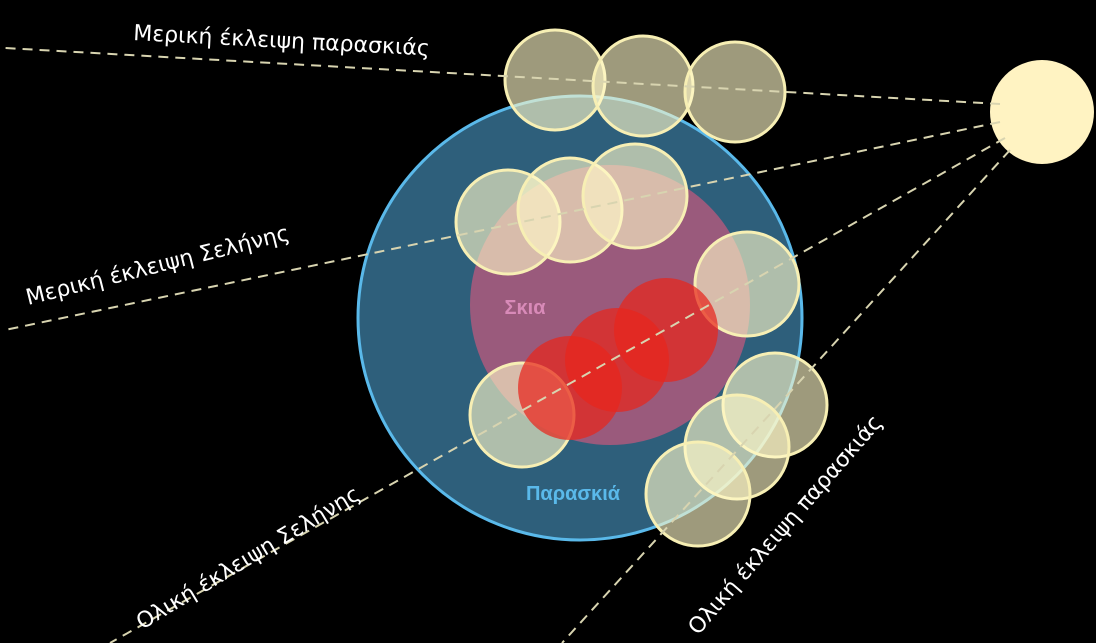  Describe the element at coordinates (502, 76) in the screenshot. I see `ray` at that location.